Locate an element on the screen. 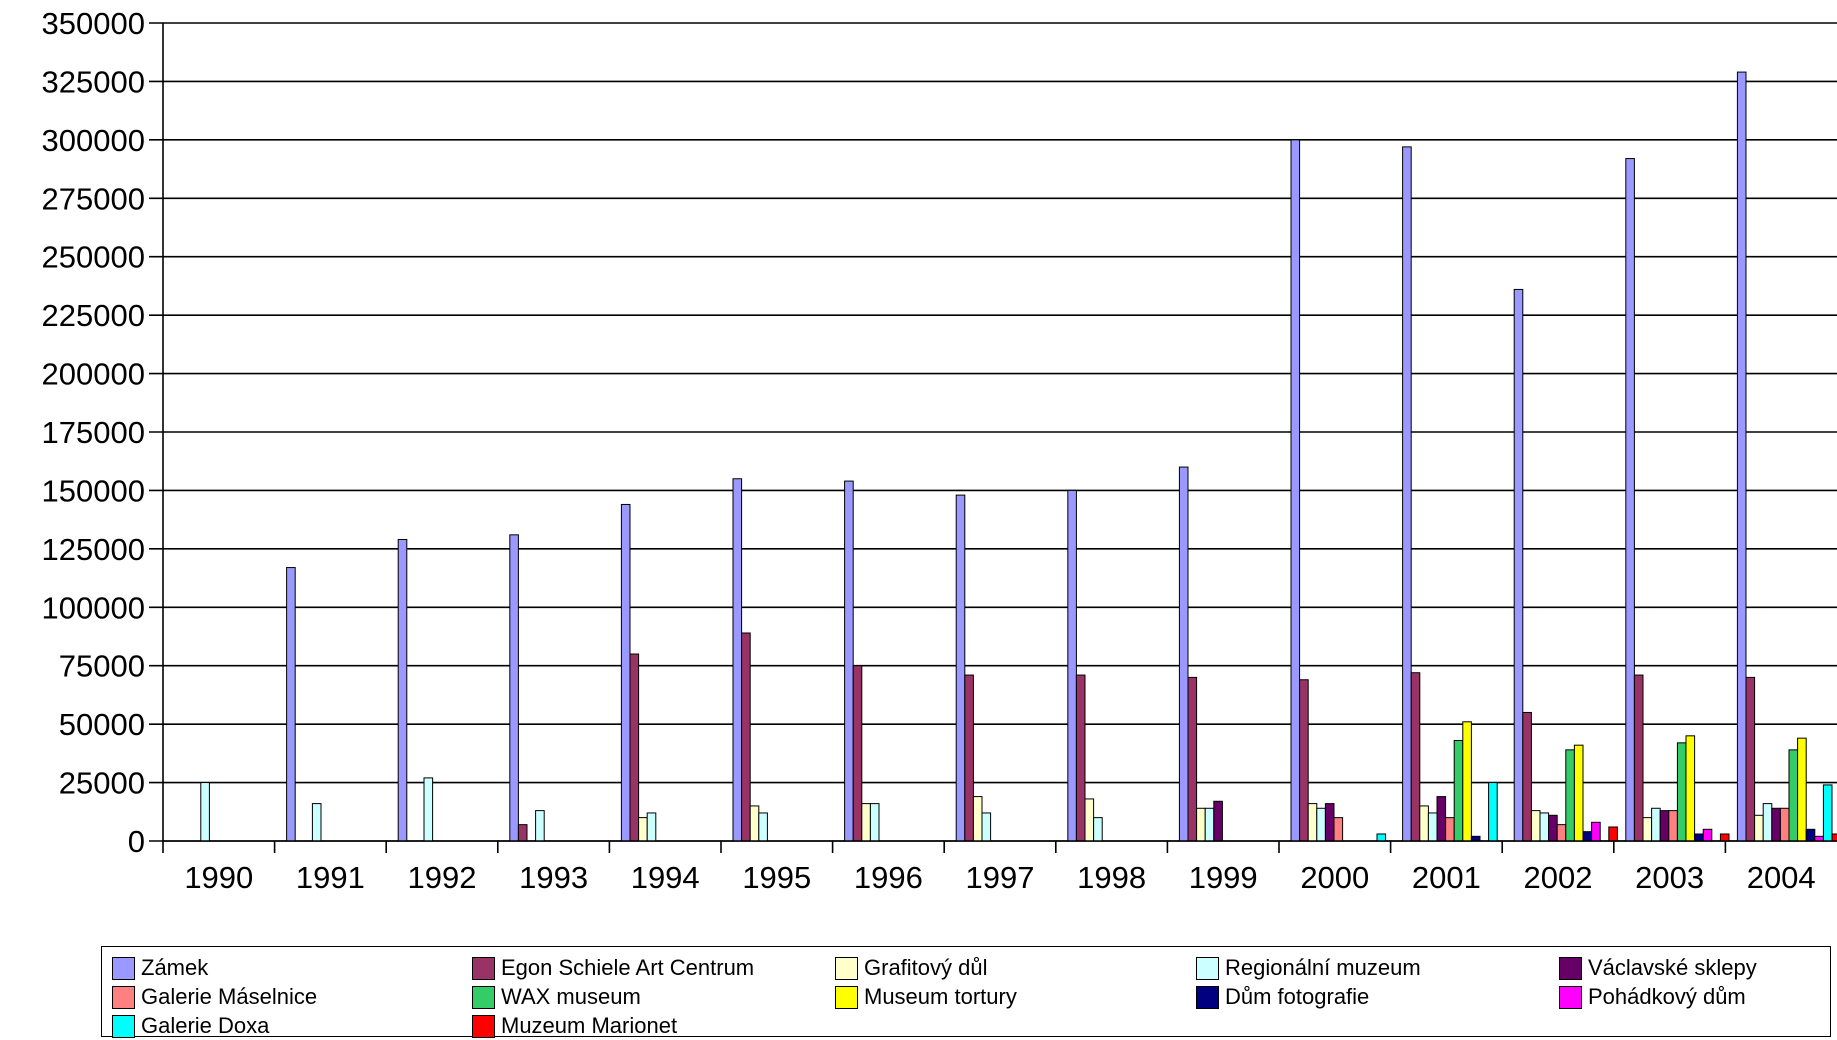  x-tick-label: 1995 is located at coordinates (776, 877).